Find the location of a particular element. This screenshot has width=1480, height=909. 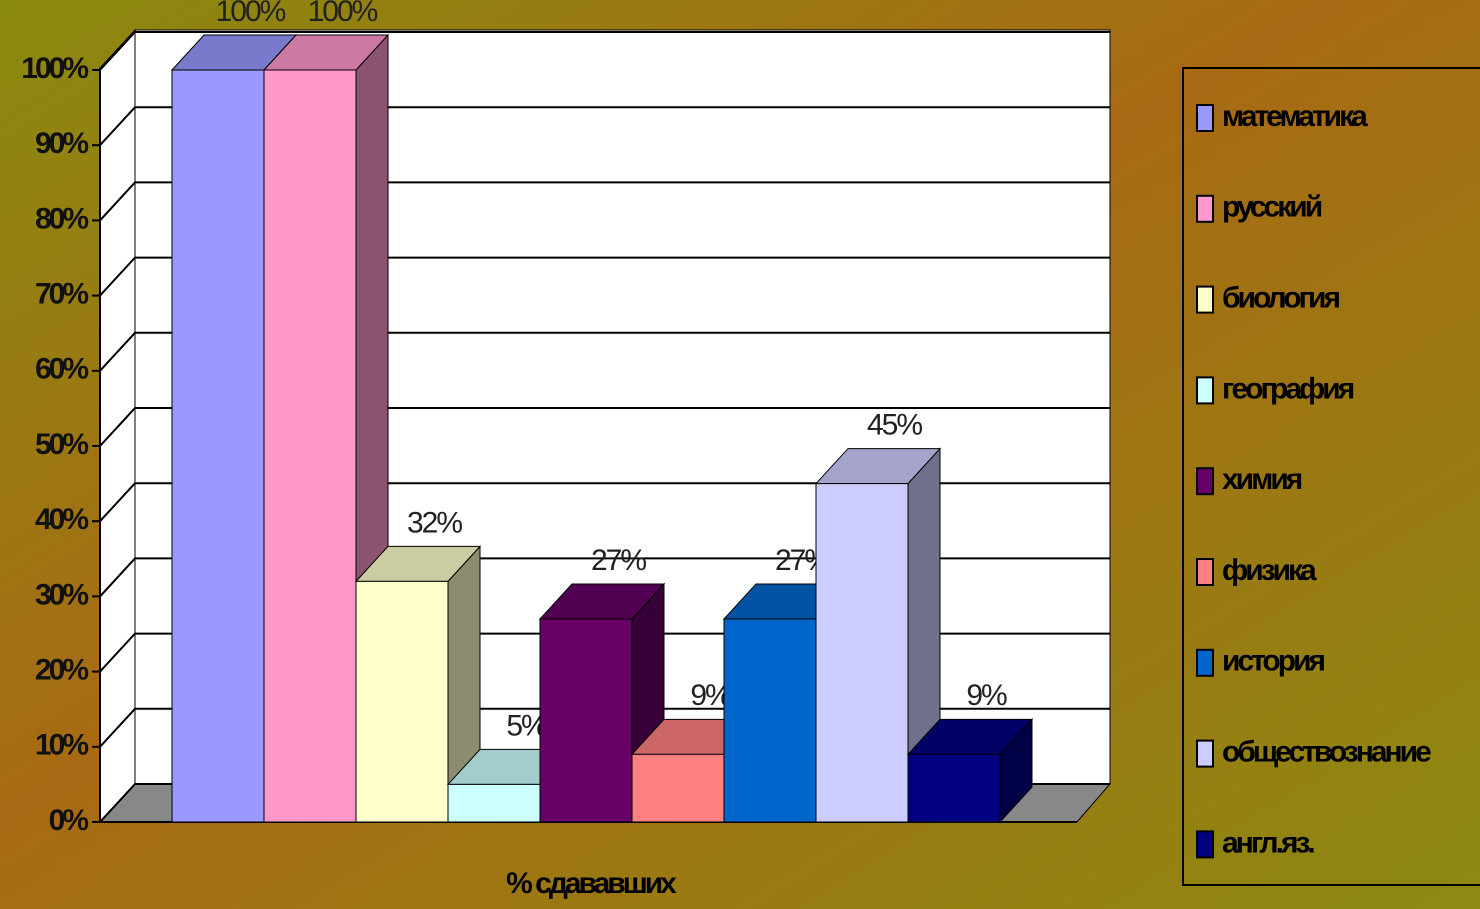

x-category-label: % сдававших is located at coordinates (591, 883).